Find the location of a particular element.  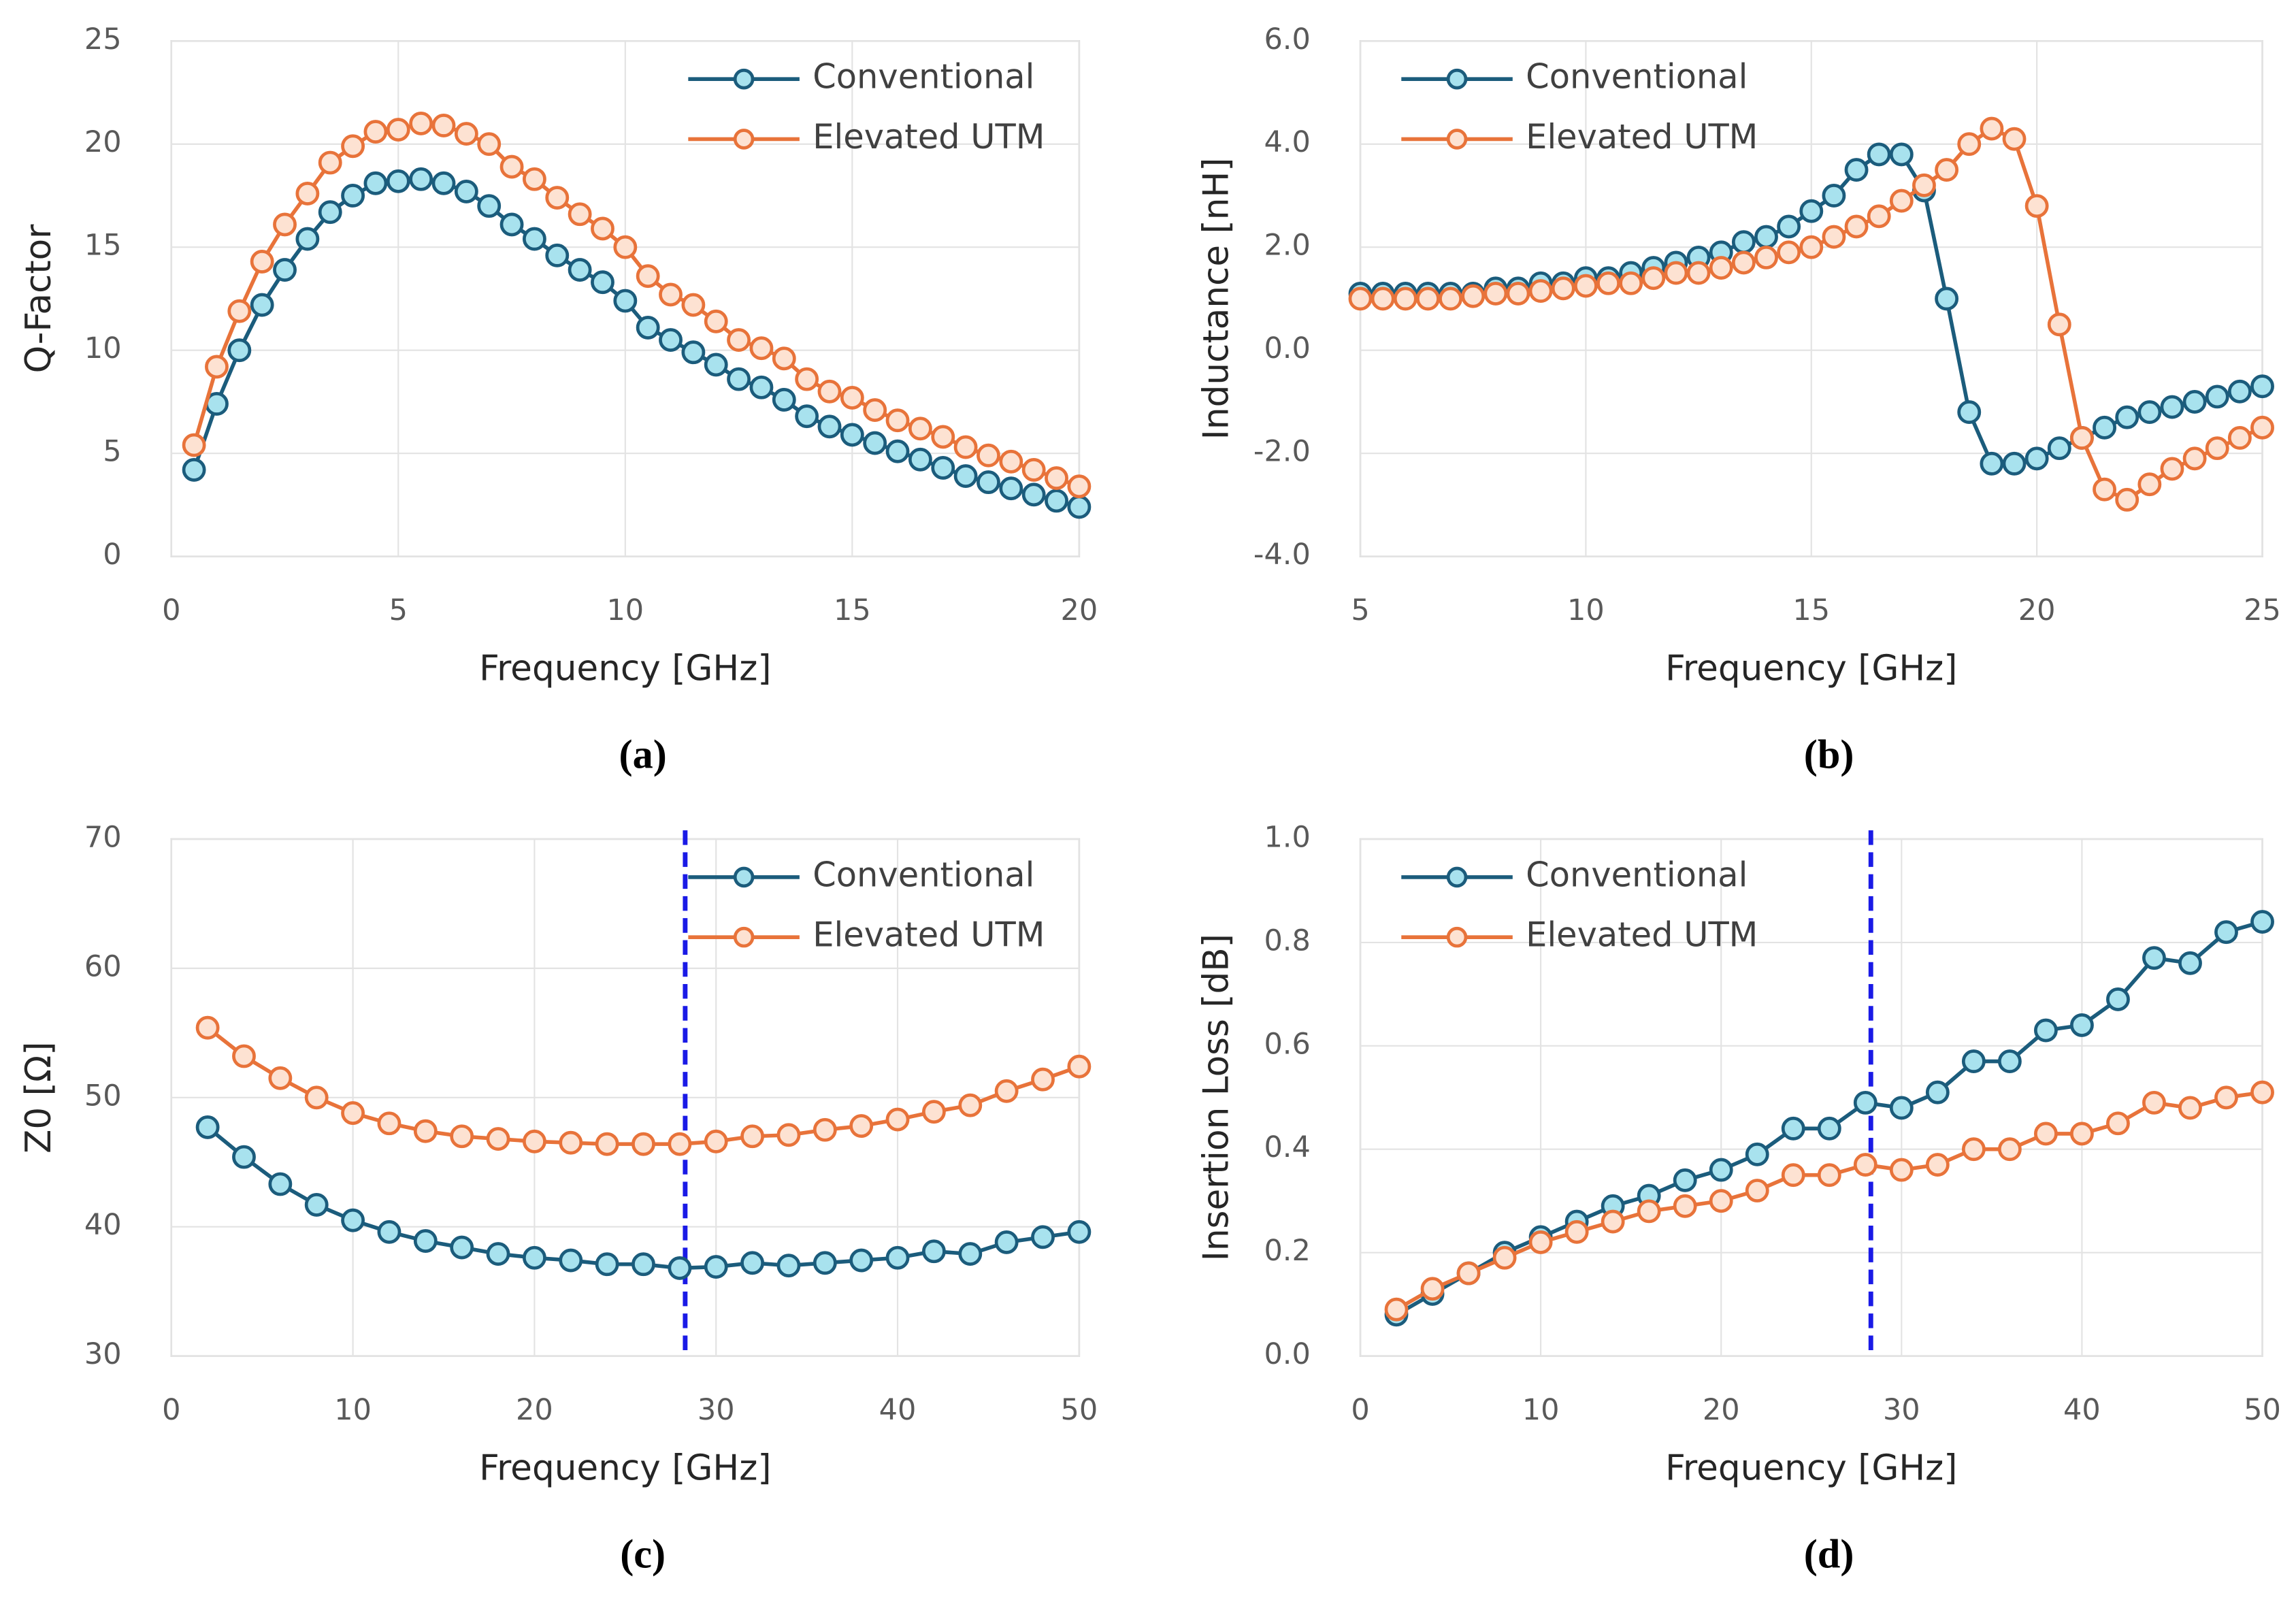

legend-marker is located at coordinates (1457, 877).